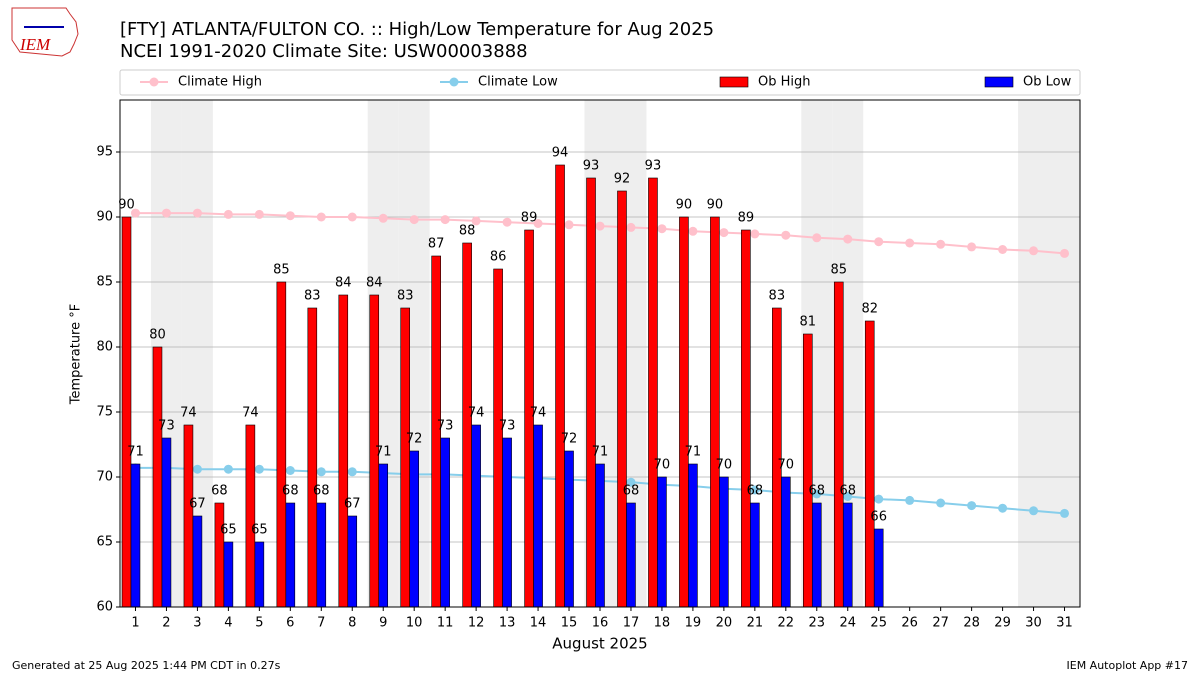 The width and height of the screenshot is (1200, 675). Describe the element at coordinates (1128, 665) in the screenshot. I see `footer-right: IEM Autoplot App #17` at that location.